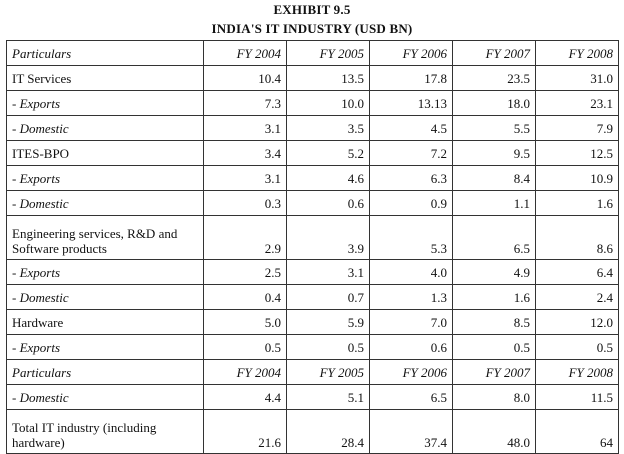  I want to click on table-cell: 7.0, so click(411, 322).